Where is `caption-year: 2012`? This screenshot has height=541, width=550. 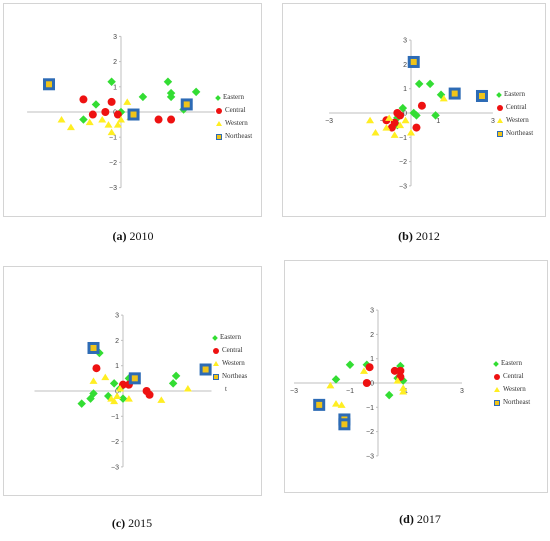 caption-year: 2012 is located at coordinates (427, 236).